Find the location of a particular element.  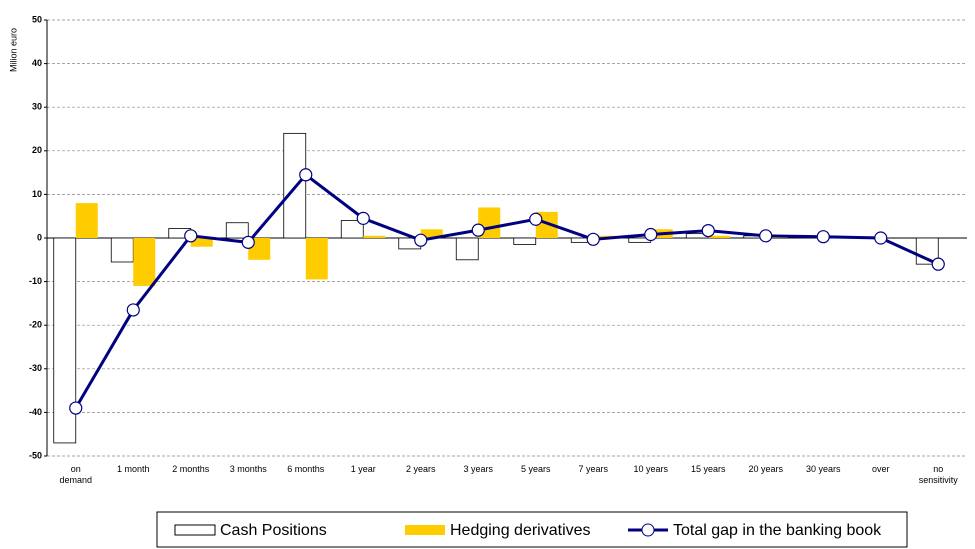

x-tick-label: 30 years is located at coordinates (823, 469).